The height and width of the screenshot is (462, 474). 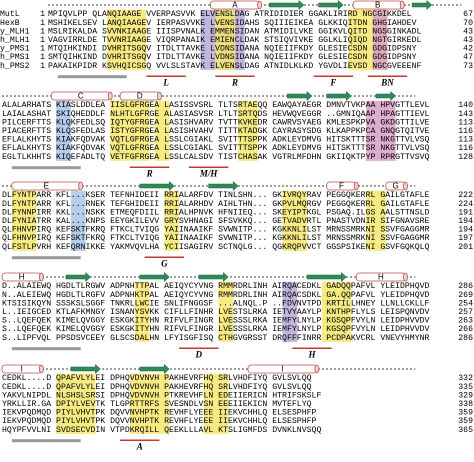 I want to click on sequence-name: HexB, so click(x=10, y=23).